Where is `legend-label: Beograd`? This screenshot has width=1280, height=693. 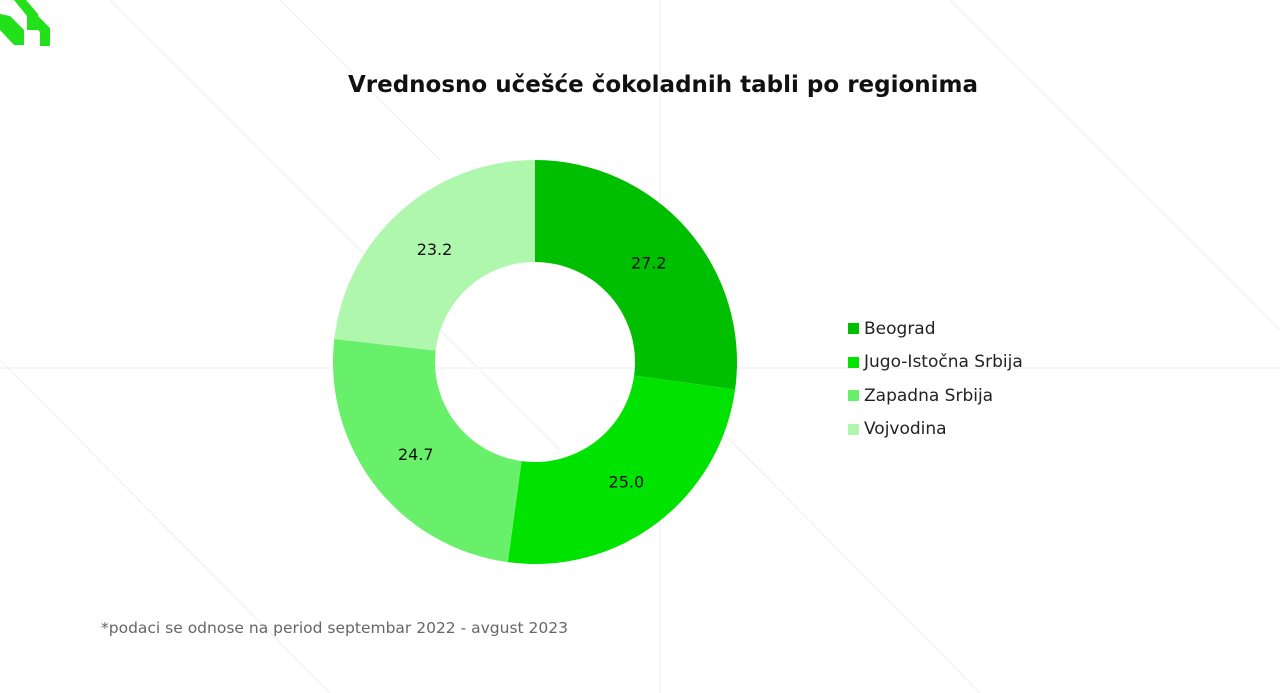 legend-label: Beograd is located at coordinates (900, 328).